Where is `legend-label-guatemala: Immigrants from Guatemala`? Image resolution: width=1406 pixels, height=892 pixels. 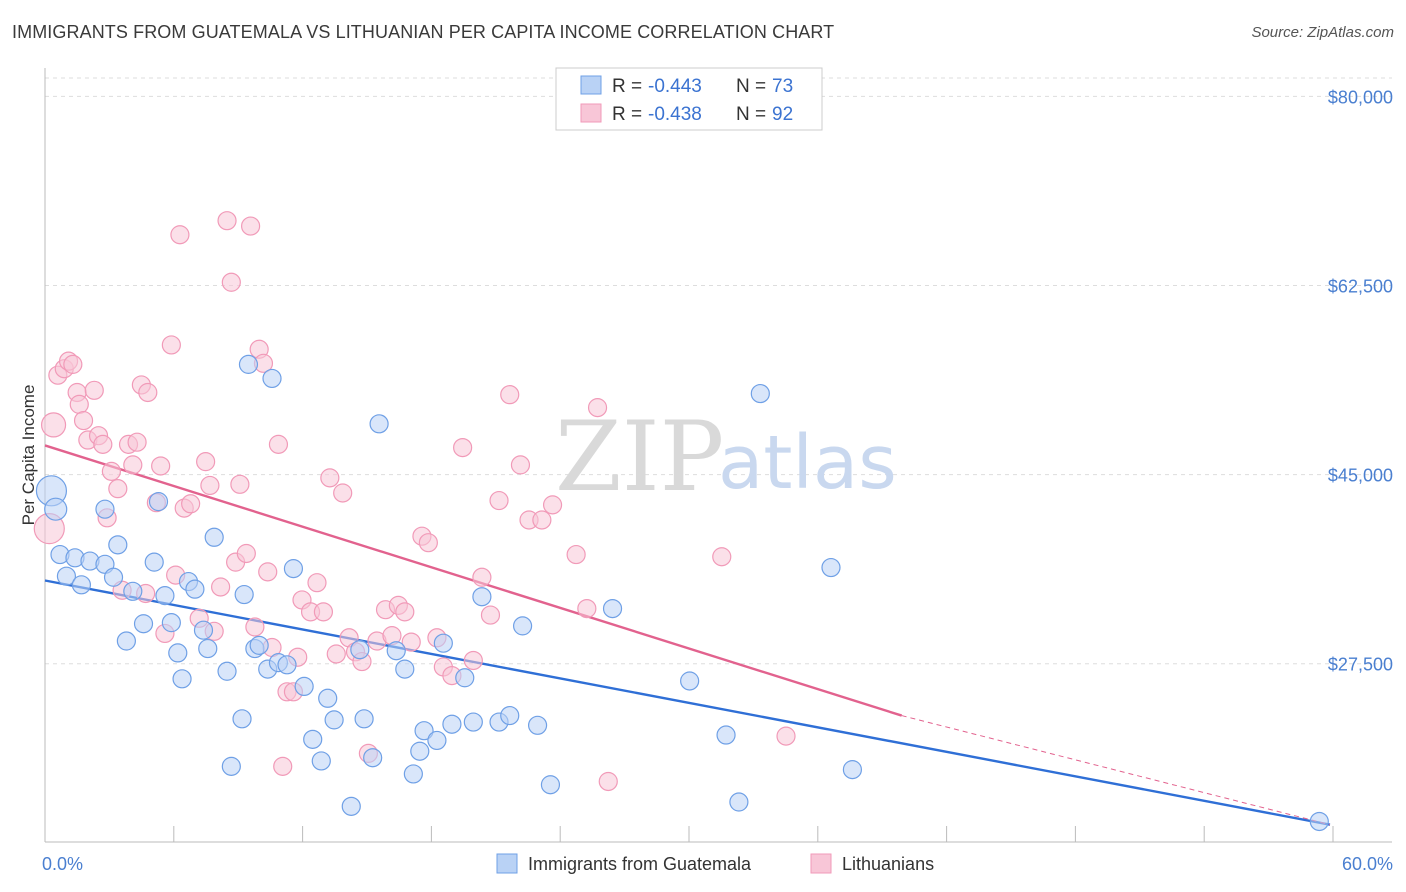 legend-label-guatemala: Immigrants from Guatemala is located at coordinates (640, 864).